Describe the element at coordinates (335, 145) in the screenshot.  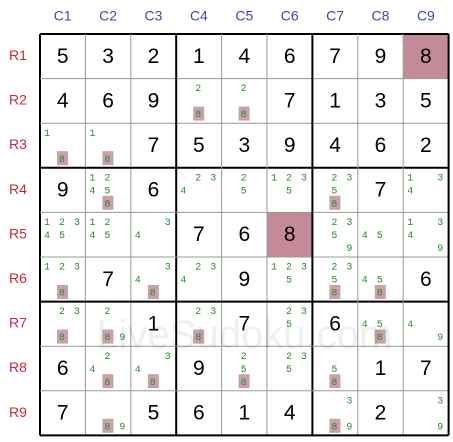
I see `given-digit: 4` at that location.